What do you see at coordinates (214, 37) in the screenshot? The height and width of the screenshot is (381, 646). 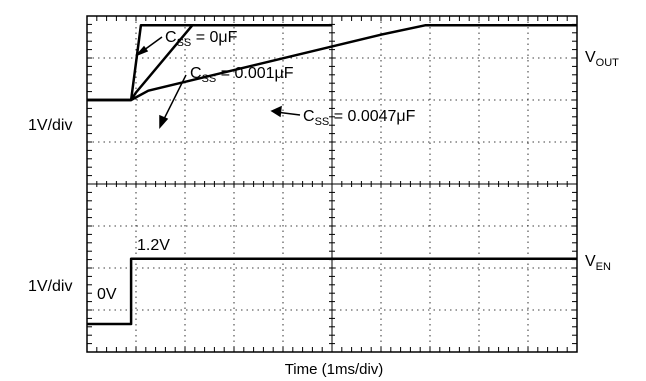 I see `css-0uf-label-rest: = 0μF` at bounding box center [214, 37].